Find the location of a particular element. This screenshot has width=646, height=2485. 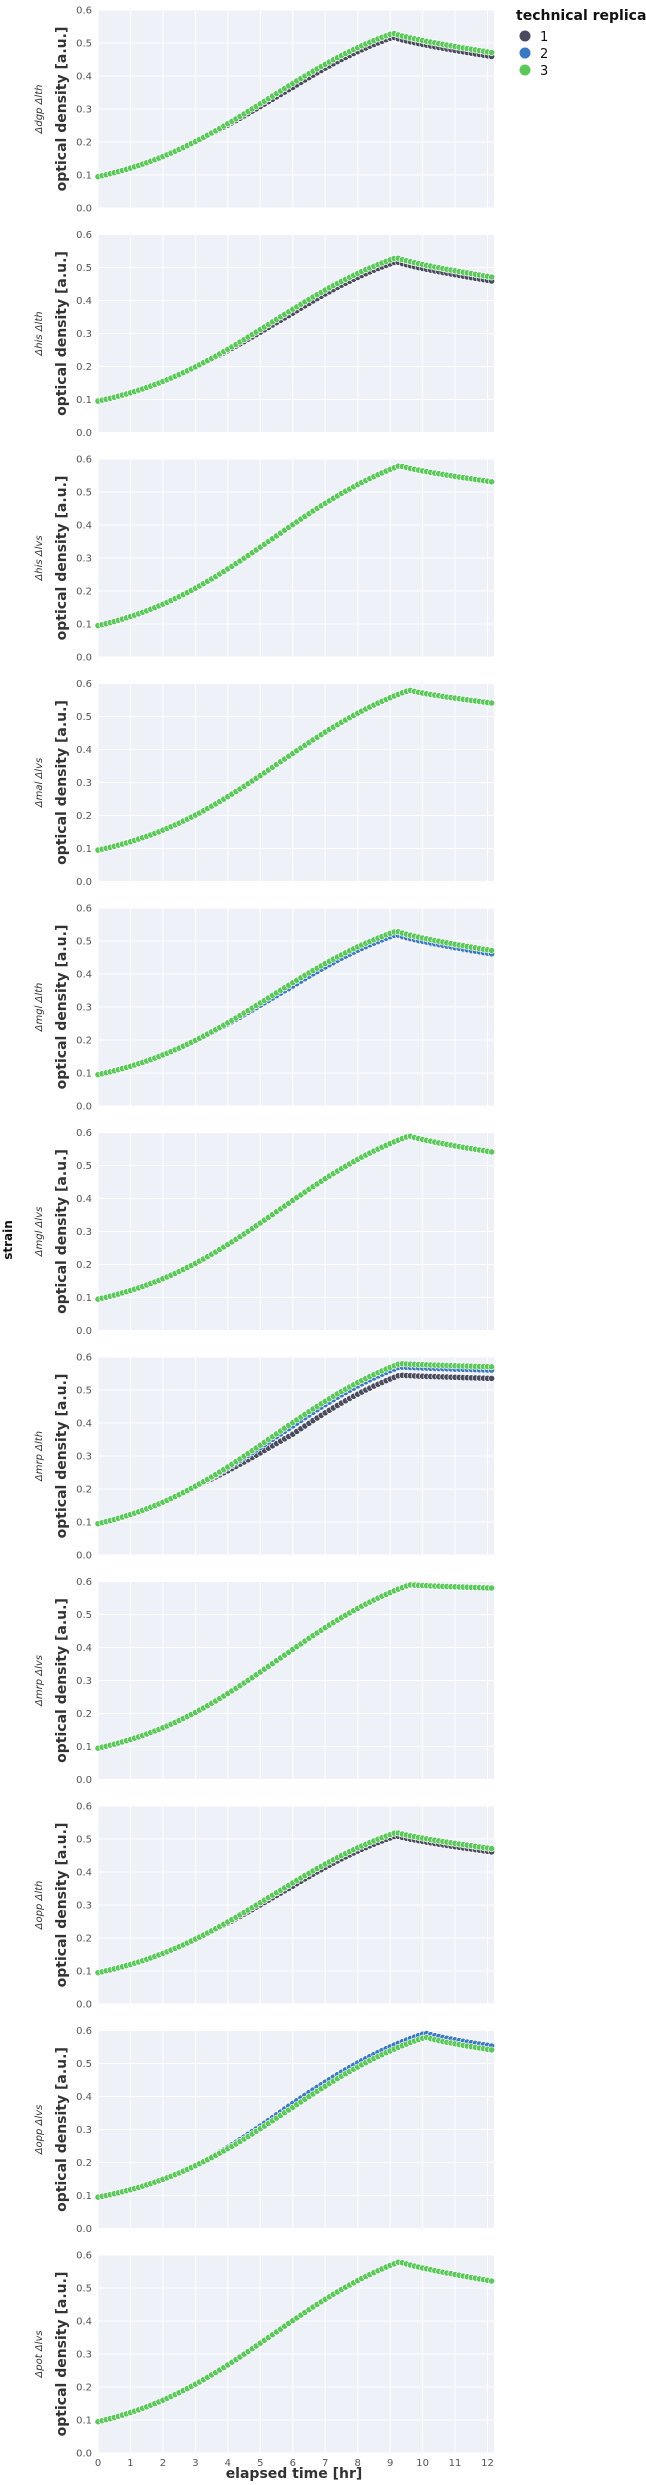

strain-label: Δmal Δlvs is located at coordinates (39, 783).